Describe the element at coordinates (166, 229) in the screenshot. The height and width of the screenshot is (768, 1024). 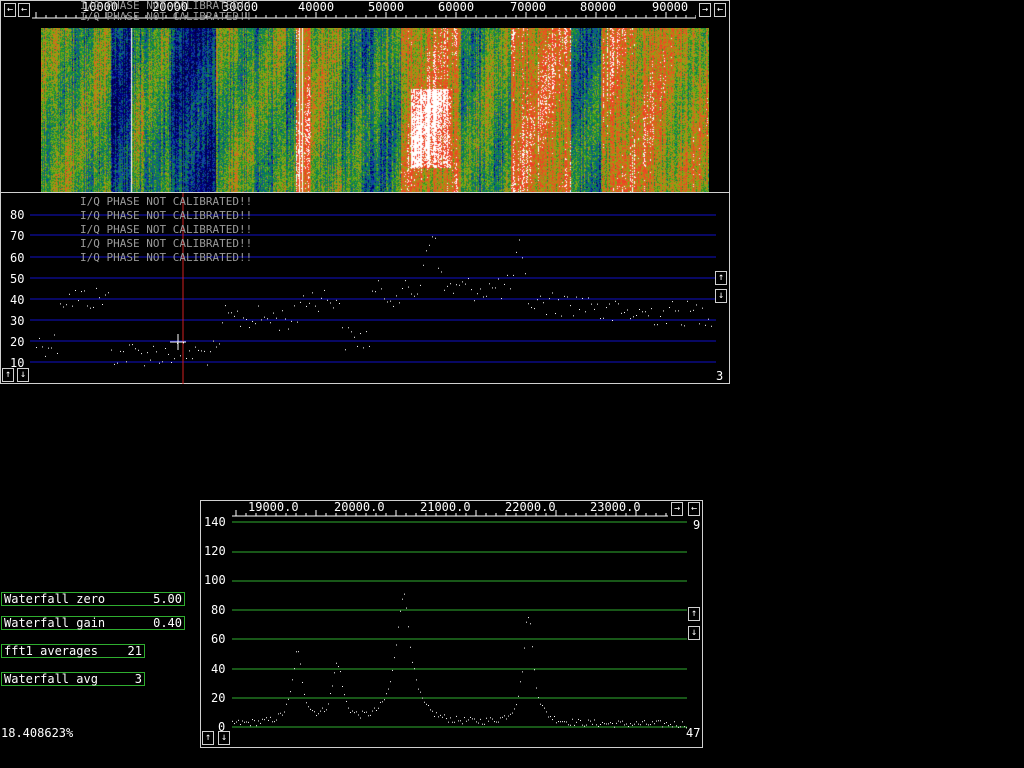
I see `iq-warning: I/Q PHASE NOT CALIBRATED!!` at that location.